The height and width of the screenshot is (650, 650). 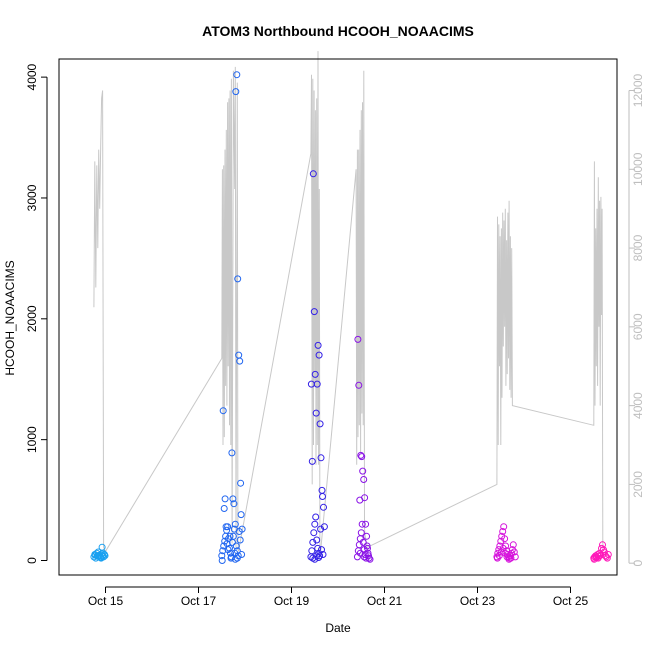 I want to click on y-tick-label-left: 3000, so click(x=32, y=197).